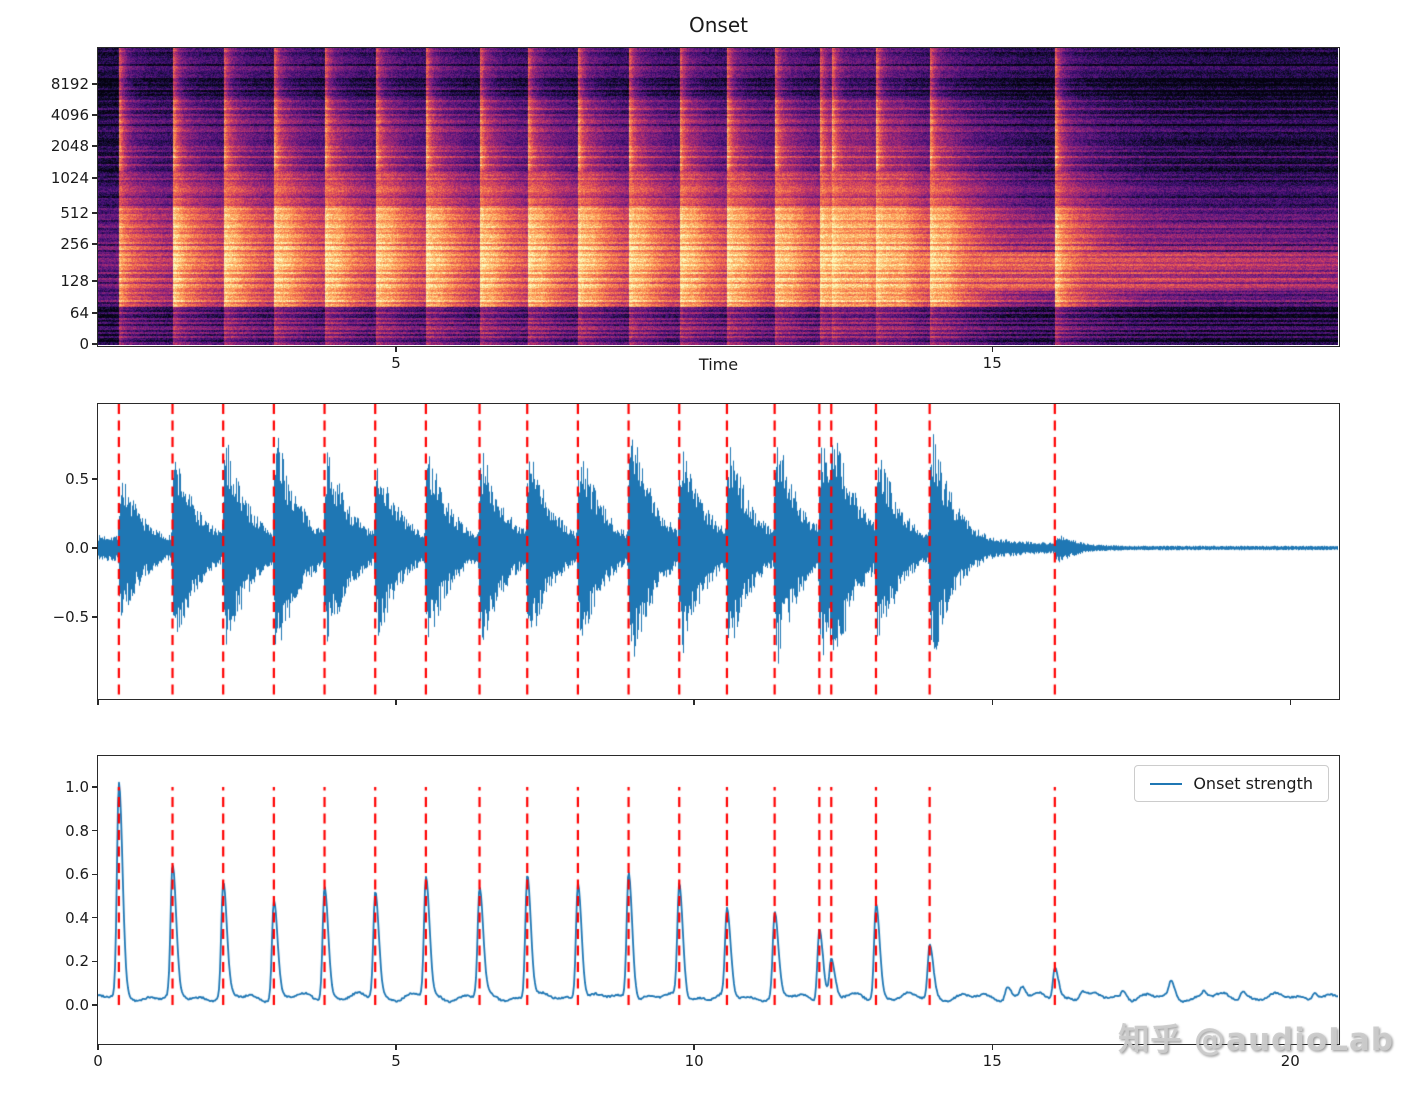 The image size is (1412, 1102). What do you see at coordinates (77, 961) in the screenshot?
I see `tick-label: 0.2` at bounding box center [77, 961].